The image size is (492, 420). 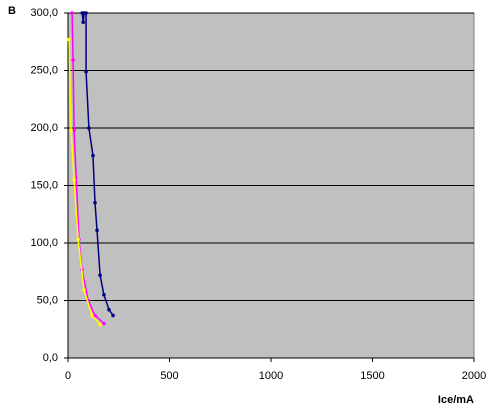 What do you see at coordinates (68, 376) in the screenshot?
I see `x-tick-label: 0` at bounding box center [68, 376].